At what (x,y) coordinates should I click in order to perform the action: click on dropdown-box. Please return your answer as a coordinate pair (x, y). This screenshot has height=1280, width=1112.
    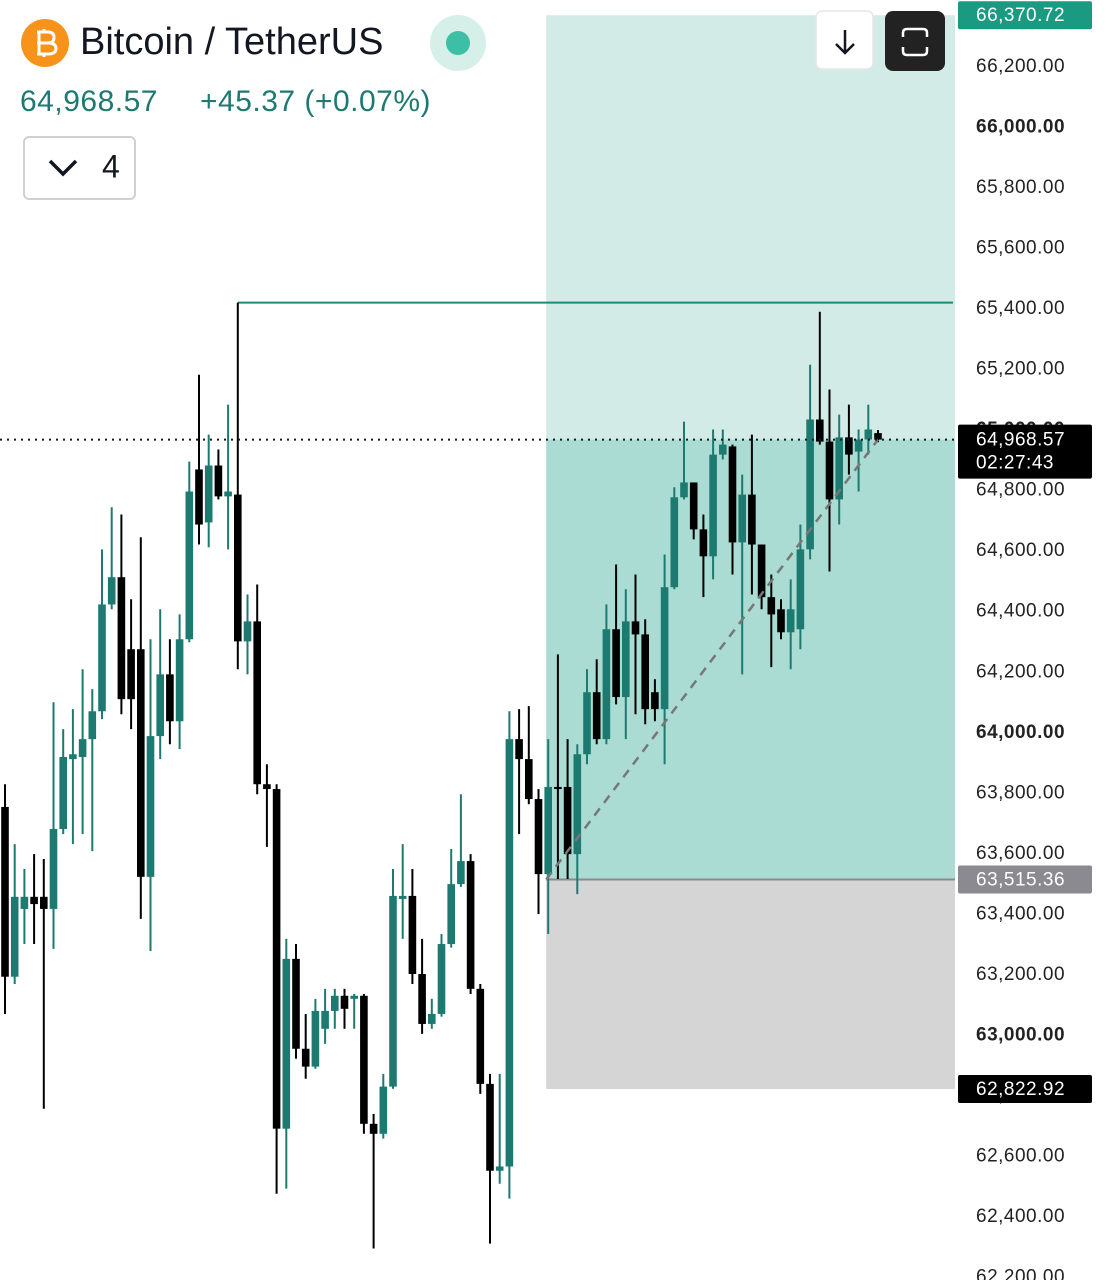
    Looking at the image, I should click on (79, 168).